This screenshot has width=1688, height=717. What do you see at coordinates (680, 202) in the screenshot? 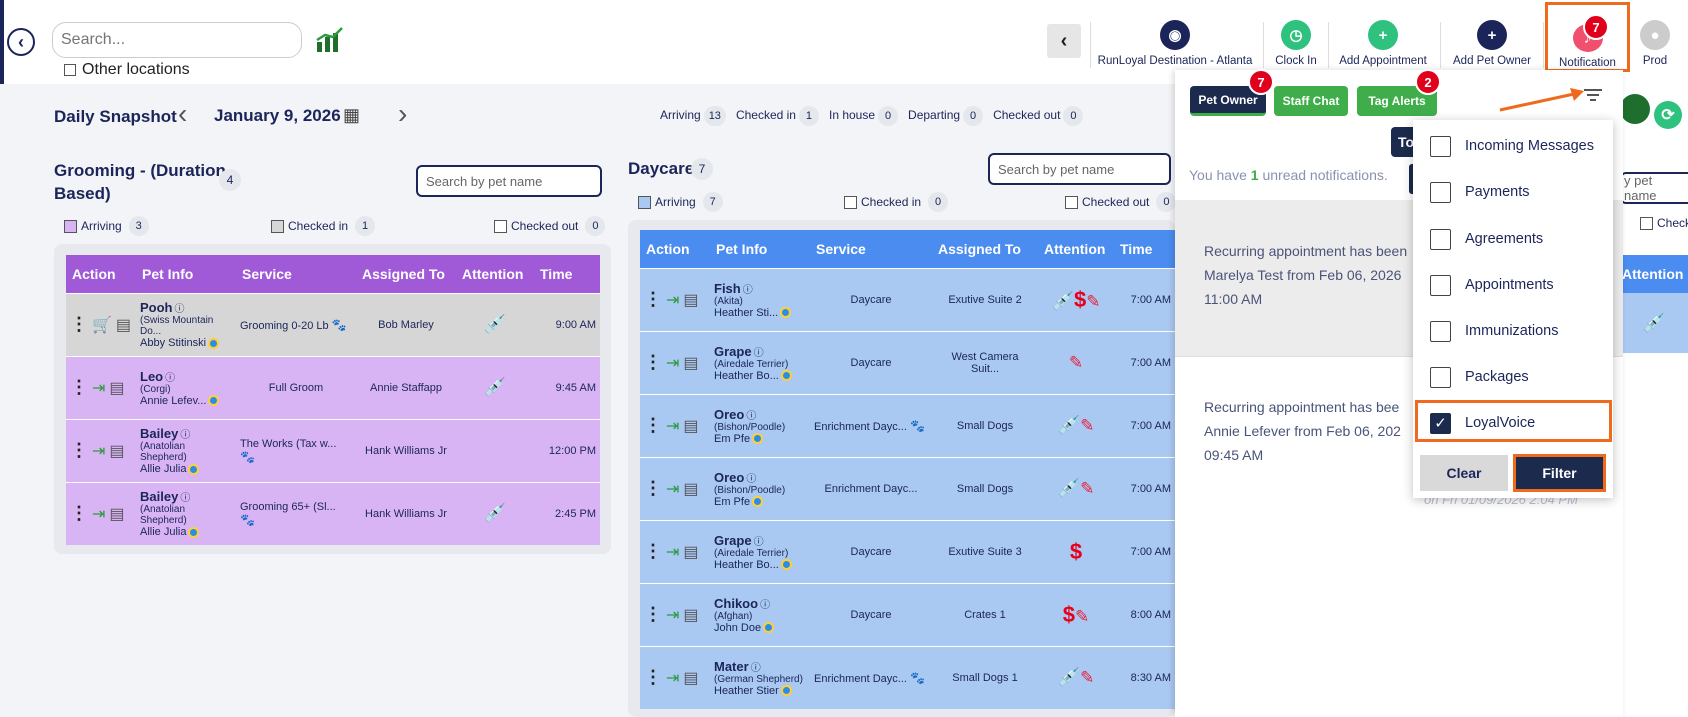
I see `daycare-filter-arriving: Arriving 7` at bounding box center [680, 202].